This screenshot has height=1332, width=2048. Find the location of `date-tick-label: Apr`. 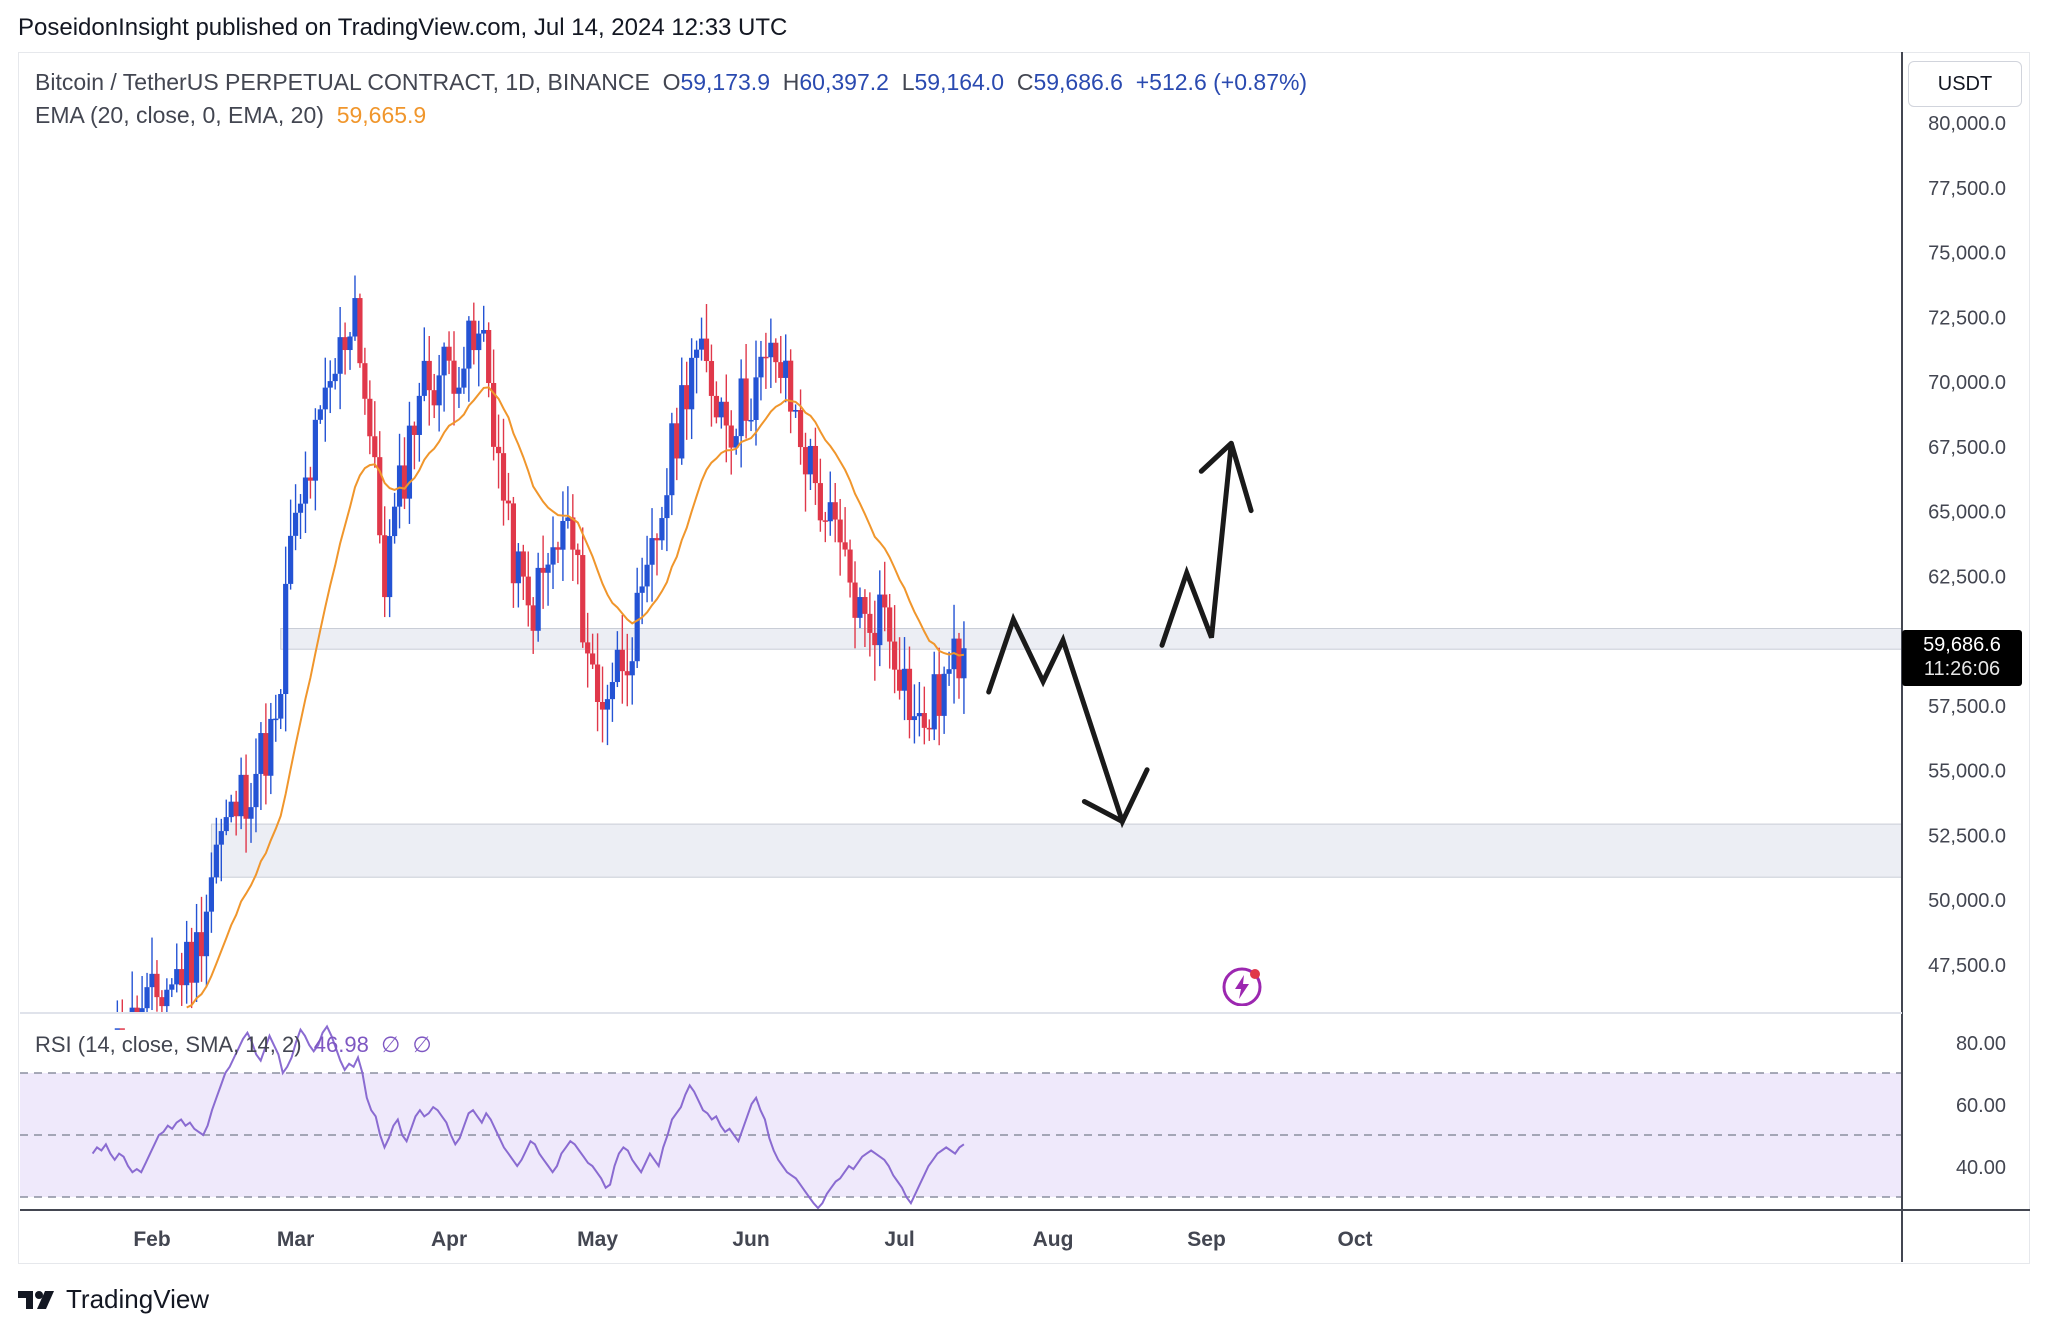

date-tick-label: Apr is located at coordinates (449, 1239).